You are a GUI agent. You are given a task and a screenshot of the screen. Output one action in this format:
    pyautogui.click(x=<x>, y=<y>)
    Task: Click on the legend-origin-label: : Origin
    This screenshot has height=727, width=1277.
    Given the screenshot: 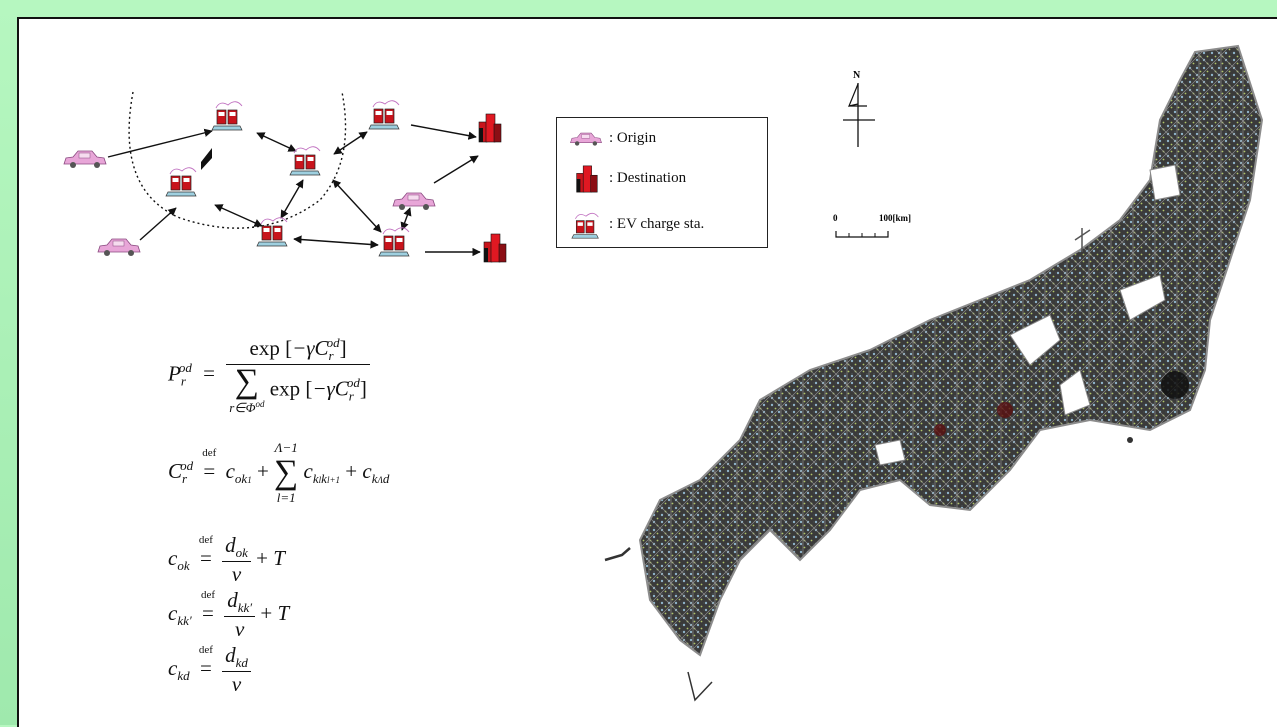 What is the action you would take?
    pyautogui.click(x=633, y=138)
    